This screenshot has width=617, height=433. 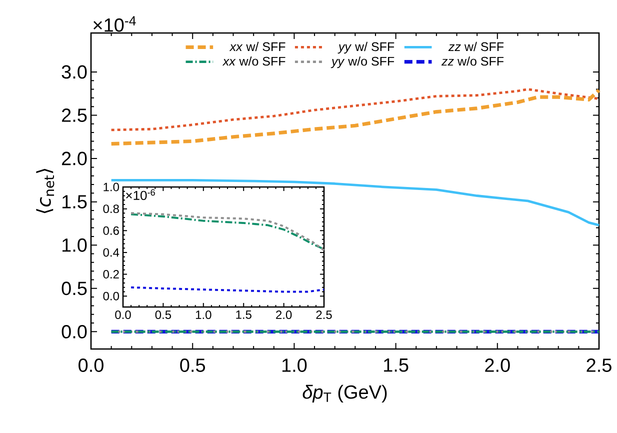 I want to click on y-tick-label: 2.0, so click(x=74, y=159).